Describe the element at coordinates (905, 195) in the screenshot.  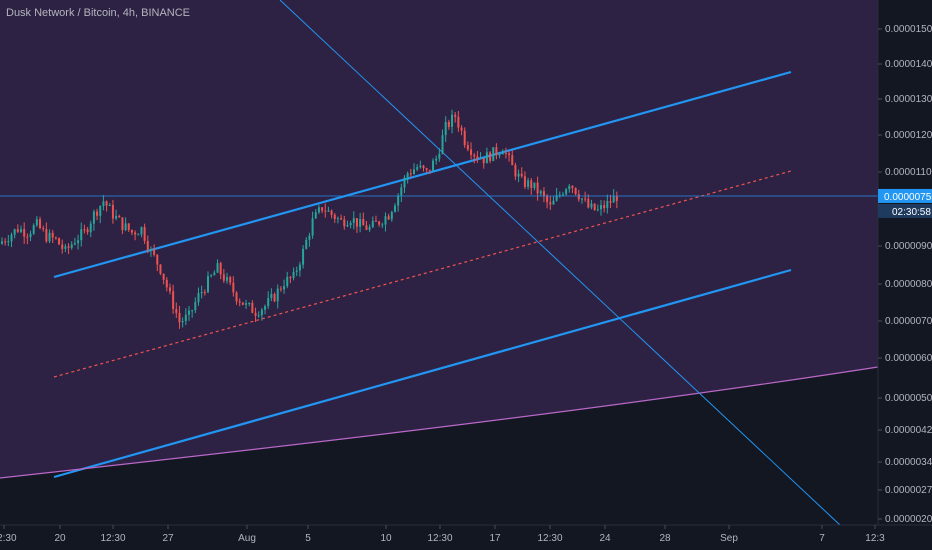
I see `last-price-badge` at that location.